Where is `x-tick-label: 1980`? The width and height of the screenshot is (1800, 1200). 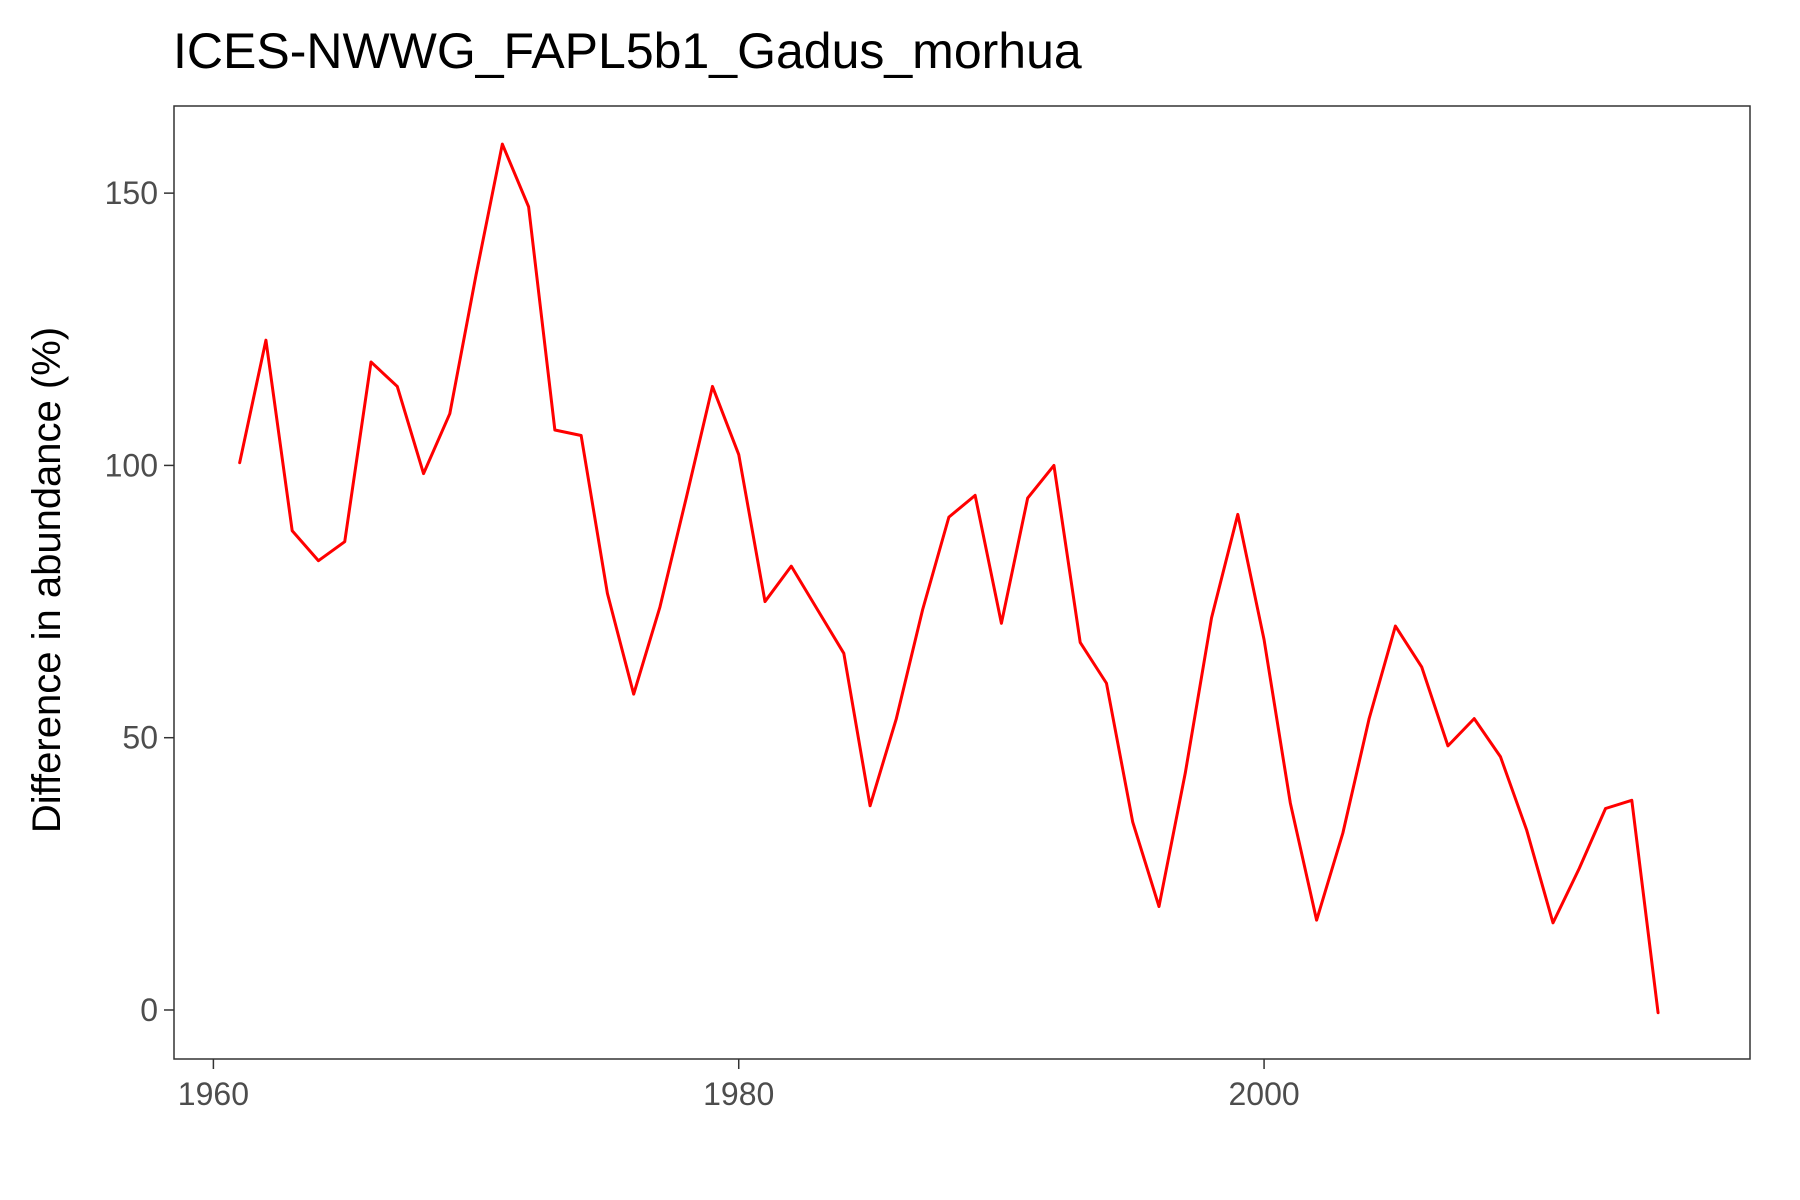
x-tick-label: 1980 is located at coordinates (738, 1094).